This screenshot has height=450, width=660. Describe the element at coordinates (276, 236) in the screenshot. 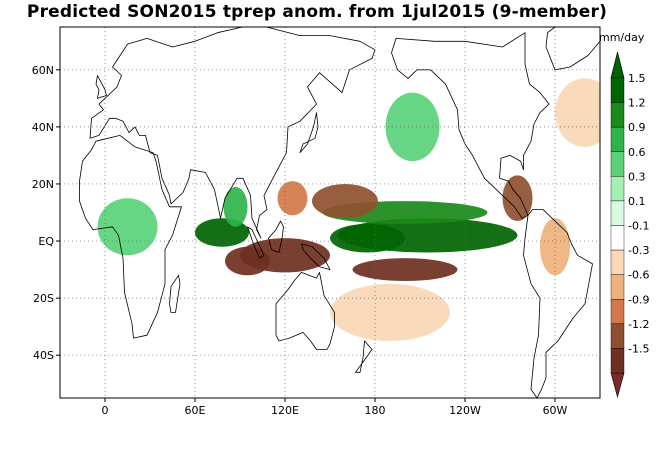

I see `land-borneo` at that location.